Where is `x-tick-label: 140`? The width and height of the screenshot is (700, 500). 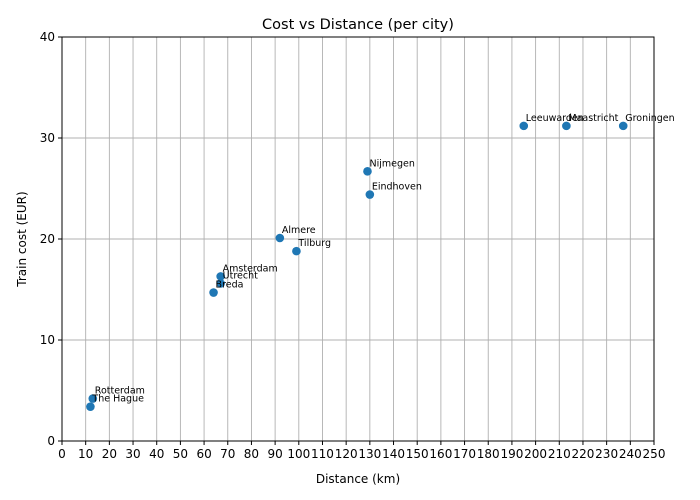
x-tick-label: 140 is located at coordinates (393, 454).